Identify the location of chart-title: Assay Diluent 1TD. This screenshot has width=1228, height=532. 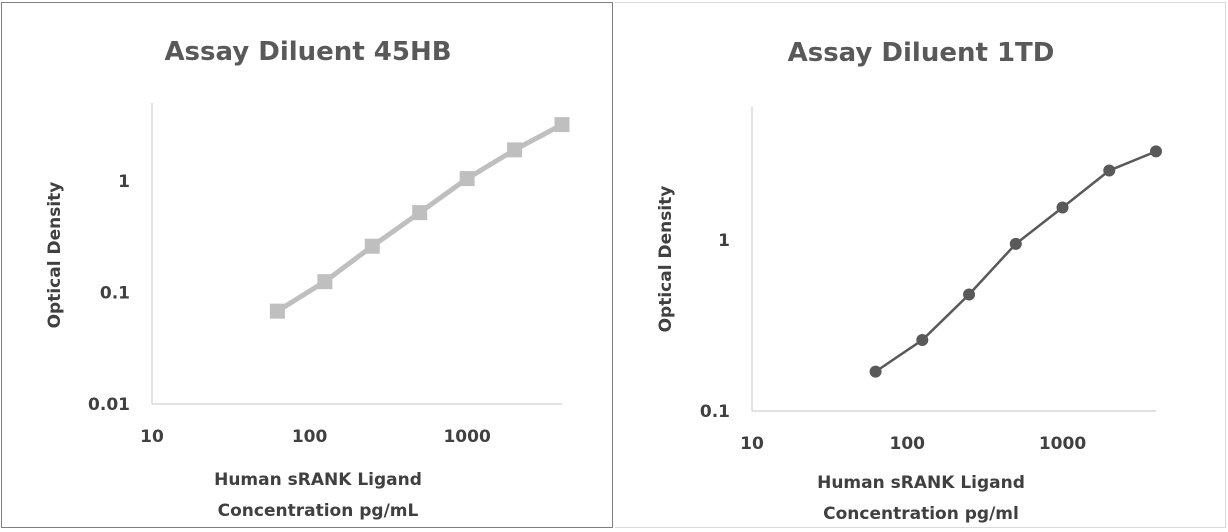
(921, 53).